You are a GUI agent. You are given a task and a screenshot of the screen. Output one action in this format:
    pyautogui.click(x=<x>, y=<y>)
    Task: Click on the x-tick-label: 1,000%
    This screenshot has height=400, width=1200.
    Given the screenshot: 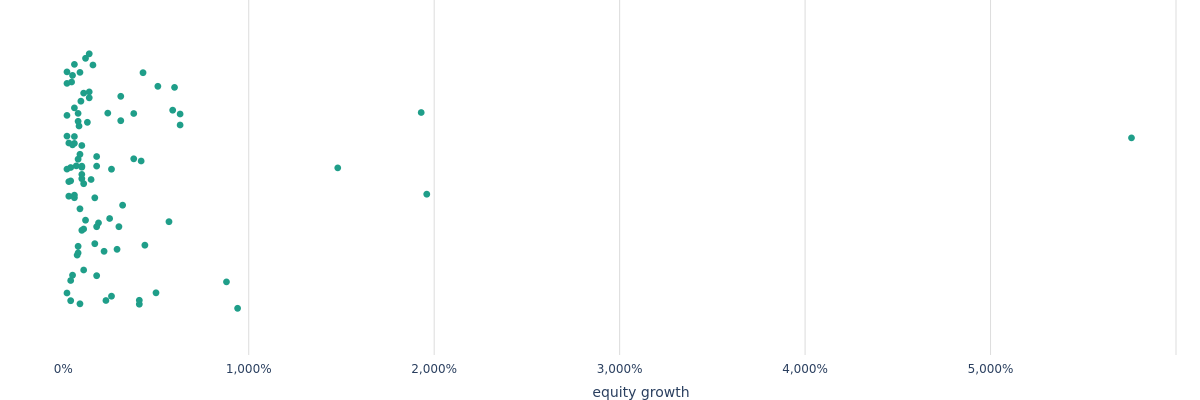 What is the action you would take?
    pyautogui.click(x=249, y=369)
    